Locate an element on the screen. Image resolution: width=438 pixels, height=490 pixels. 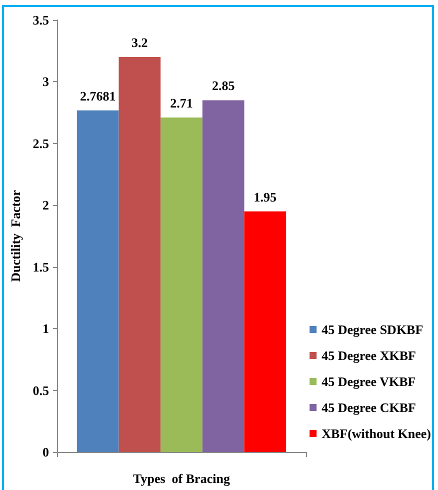
data-label: 1.95 is located at coordinates (266, 196).